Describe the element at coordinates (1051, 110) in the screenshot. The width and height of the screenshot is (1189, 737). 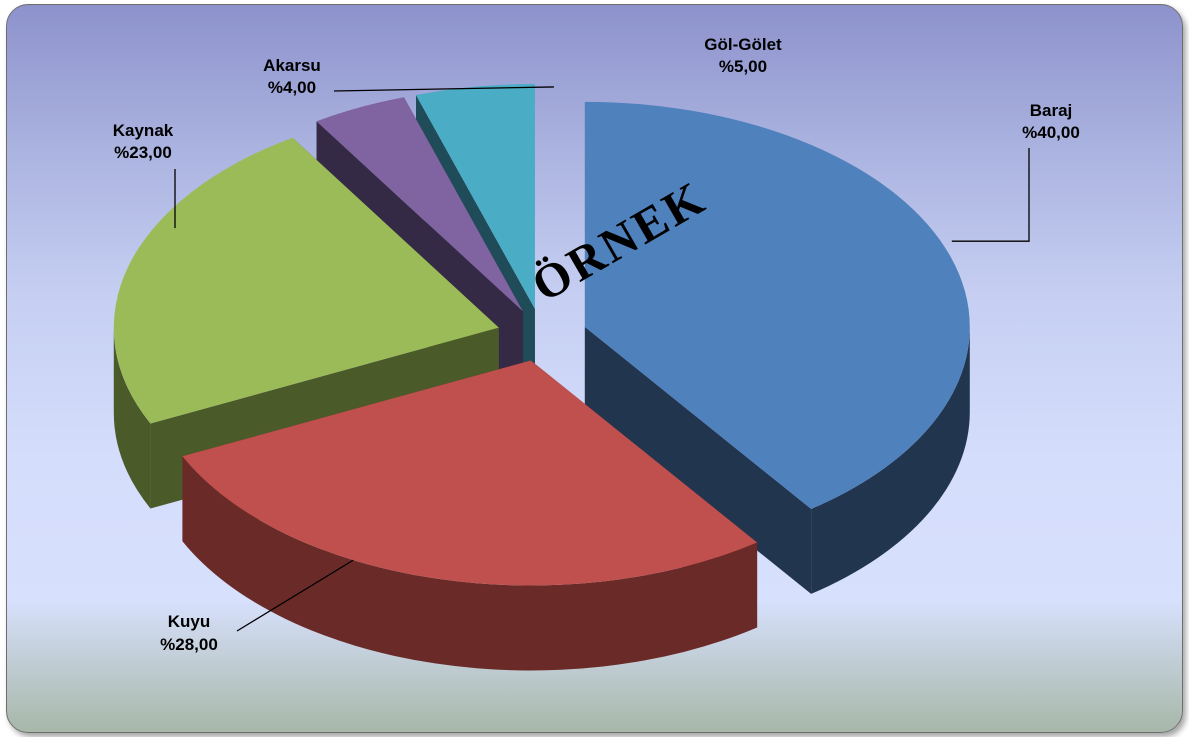
I see `label-baraj-name: Baraj` at that location.